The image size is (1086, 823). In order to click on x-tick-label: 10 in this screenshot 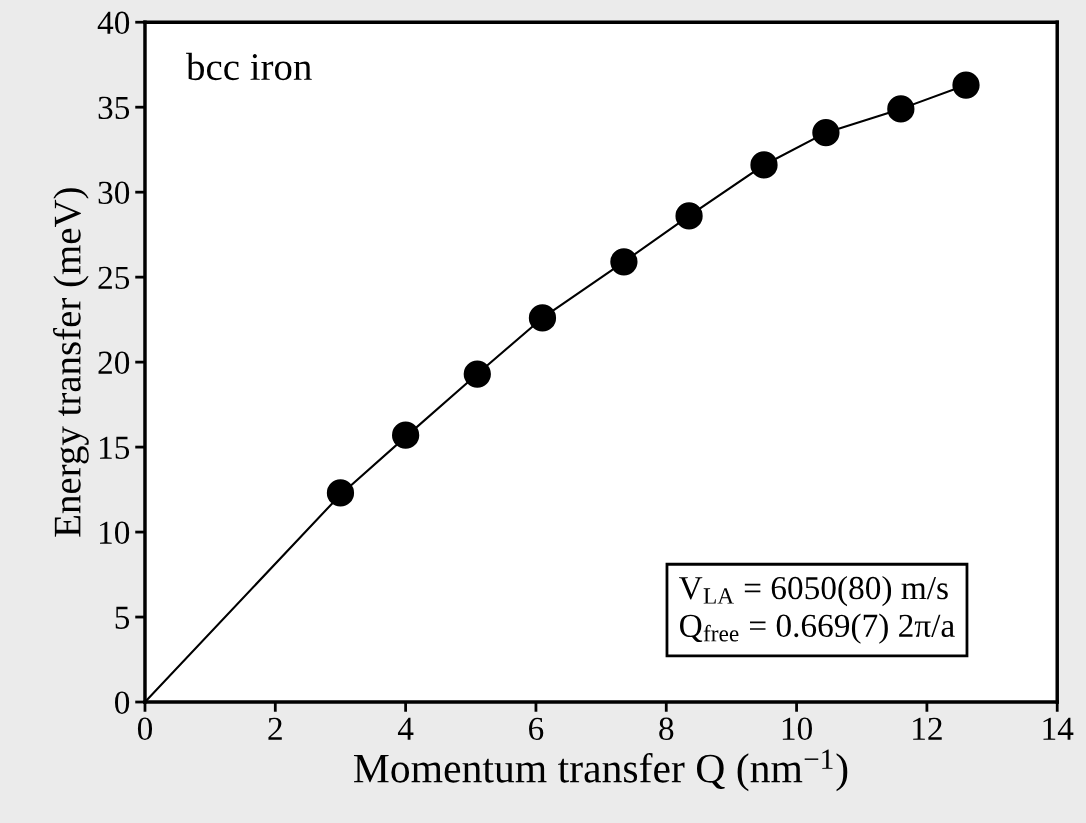, I will do `click(797, 729)`.